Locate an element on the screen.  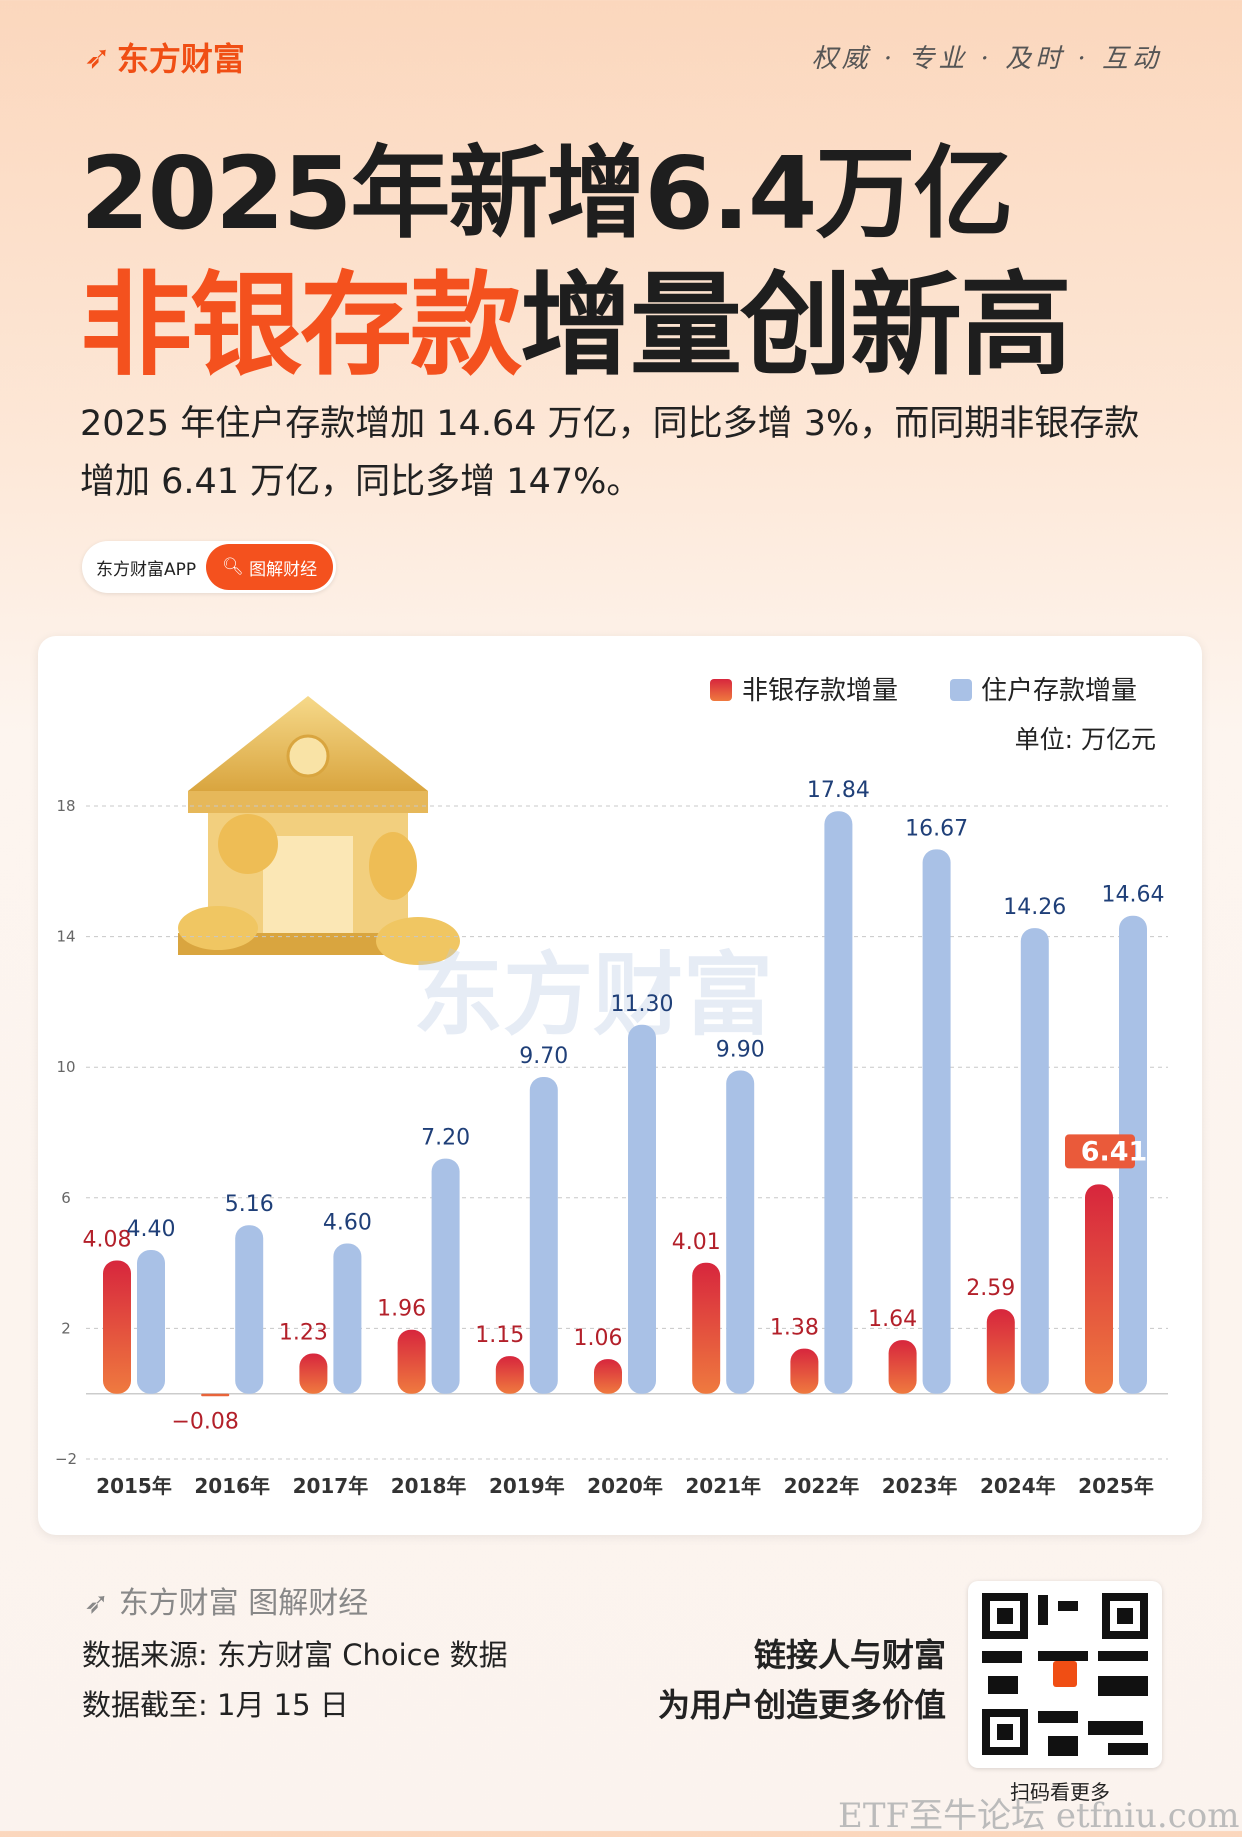
headline-line2: 非银存款增量创新高 is located at coordinates (576, 316).